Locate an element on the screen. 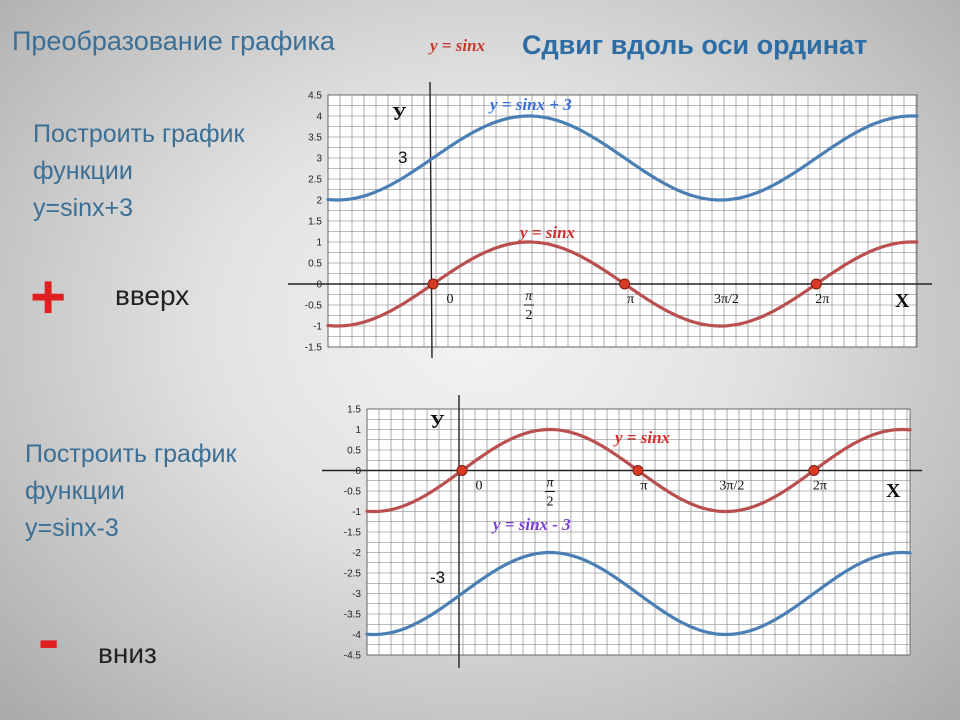 This screenshot has height=720, width=960. slide-title: Преобразование графика is located at coordinates (173, 41).